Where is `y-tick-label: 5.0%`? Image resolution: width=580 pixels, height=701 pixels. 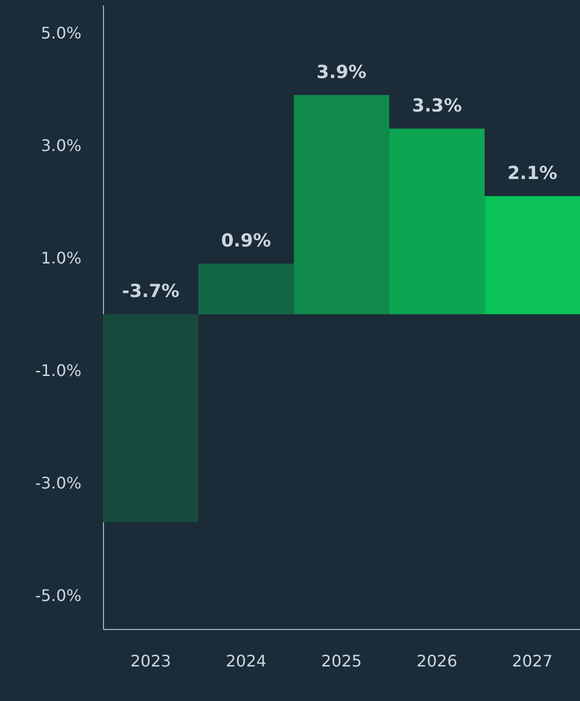 y-tick-label: 5.0% is located at coordinates (61, 33).